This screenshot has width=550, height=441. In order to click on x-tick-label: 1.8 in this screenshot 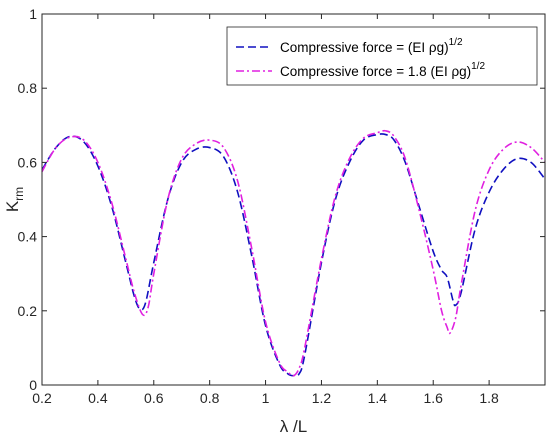, I will do `click(489, 398)`.